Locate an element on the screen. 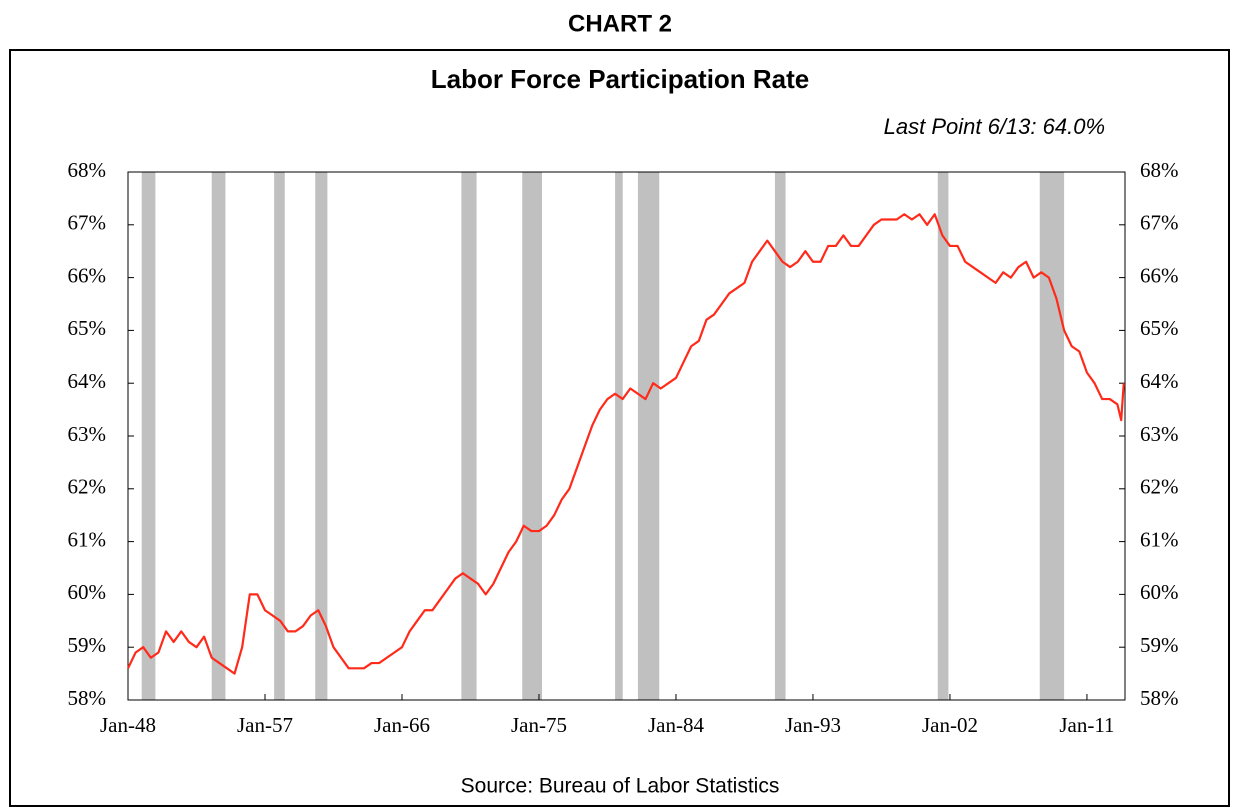  y-tick-label: 65% is located at coordinates (87, 328).